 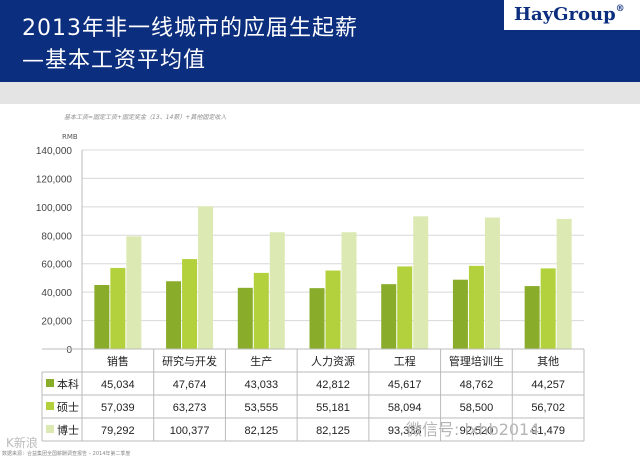 I want to click on logo-text: HayGroup®, so click(x=569, y=14).